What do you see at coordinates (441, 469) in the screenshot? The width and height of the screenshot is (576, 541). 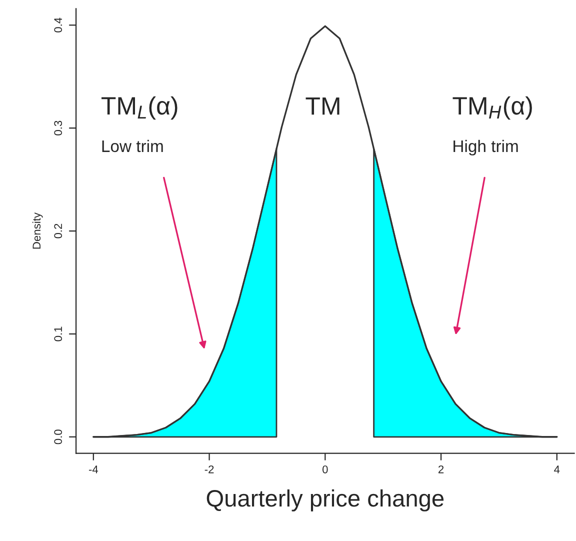 I see `x-tick-label: 2` at bounding box center [441, 469].